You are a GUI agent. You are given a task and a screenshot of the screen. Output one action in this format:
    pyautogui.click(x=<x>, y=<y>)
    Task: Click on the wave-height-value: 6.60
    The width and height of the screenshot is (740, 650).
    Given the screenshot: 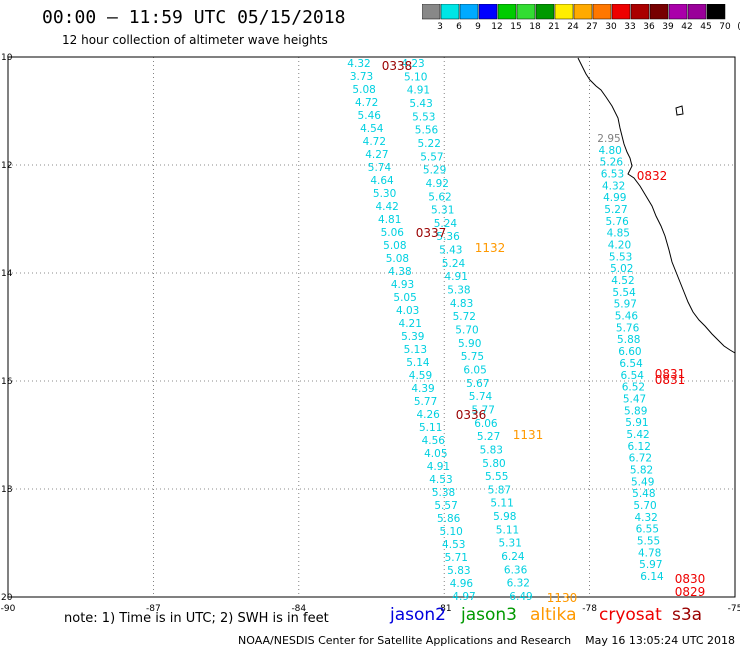 What is the action you would take?
    pyautogui.click(x=629, y=352)
    